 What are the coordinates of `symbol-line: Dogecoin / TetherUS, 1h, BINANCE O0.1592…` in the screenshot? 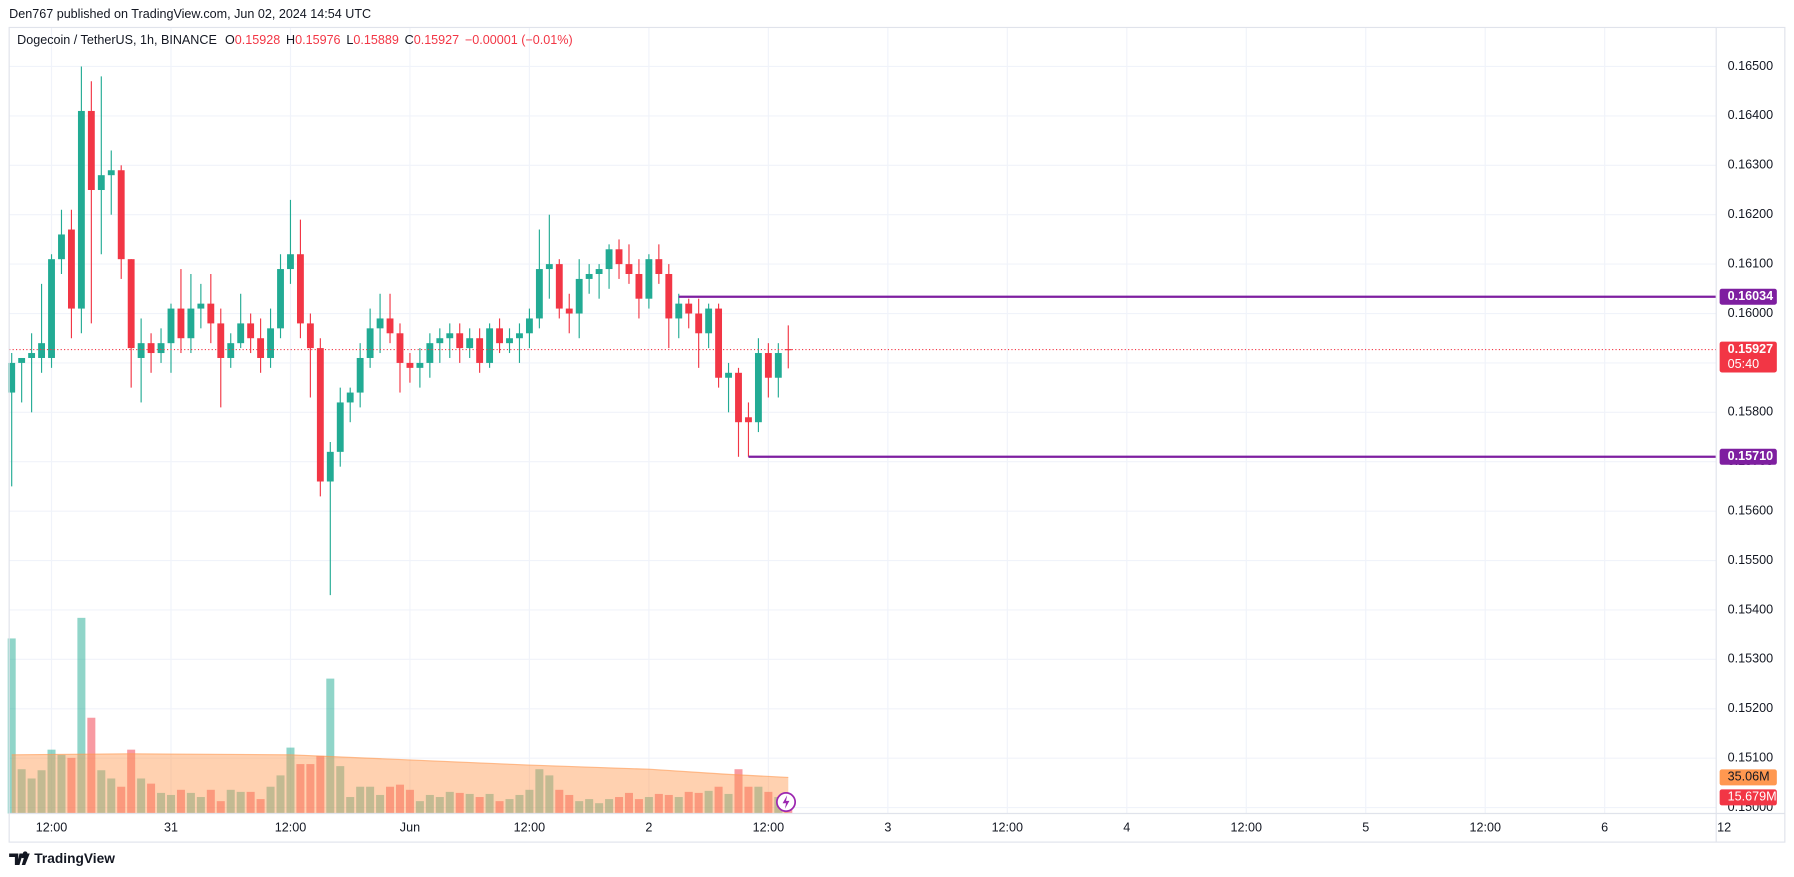 It's located at (295, 41).